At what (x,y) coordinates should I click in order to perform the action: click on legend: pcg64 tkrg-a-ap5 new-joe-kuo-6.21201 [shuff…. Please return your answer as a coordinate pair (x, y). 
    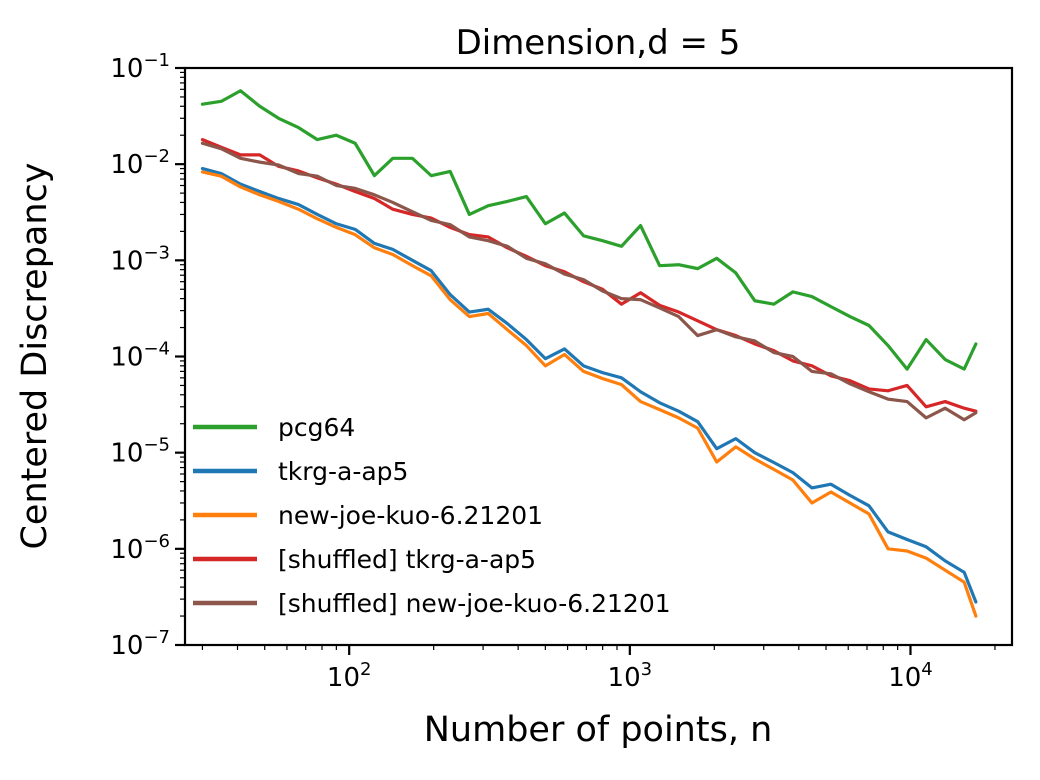
    Looking at the image, I should click on (432, 515).